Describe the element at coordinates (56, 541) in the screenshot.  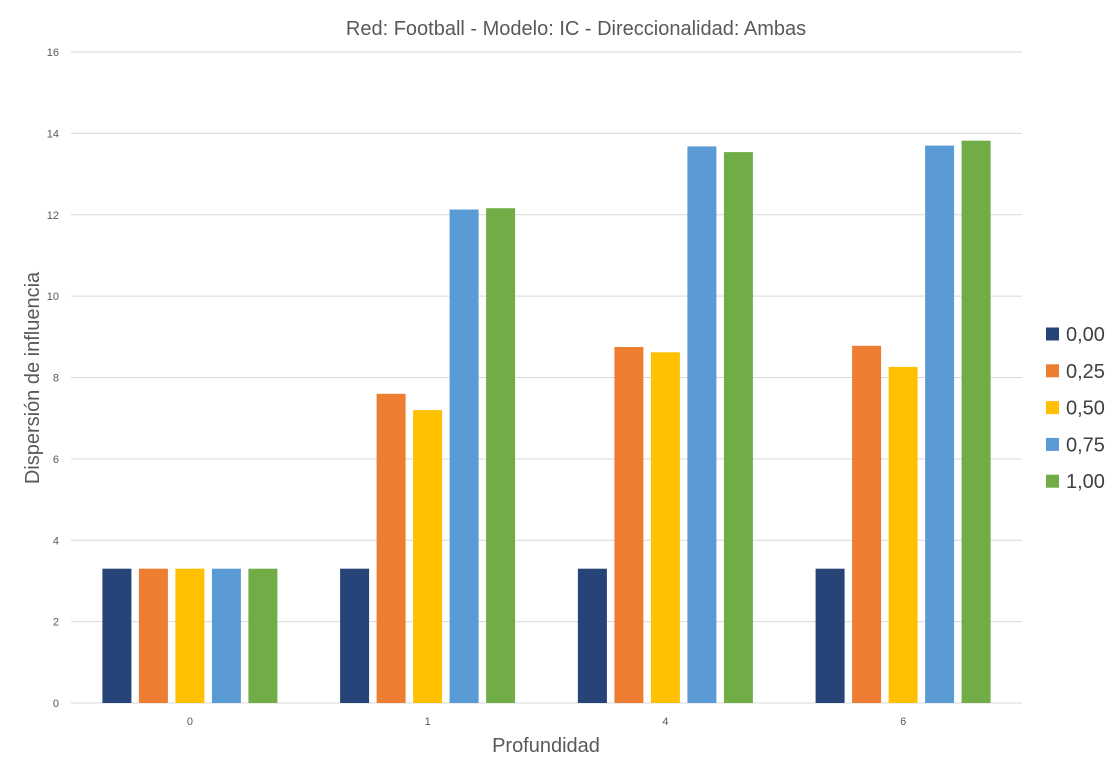
I see `y-tick-label: 4` at that location.